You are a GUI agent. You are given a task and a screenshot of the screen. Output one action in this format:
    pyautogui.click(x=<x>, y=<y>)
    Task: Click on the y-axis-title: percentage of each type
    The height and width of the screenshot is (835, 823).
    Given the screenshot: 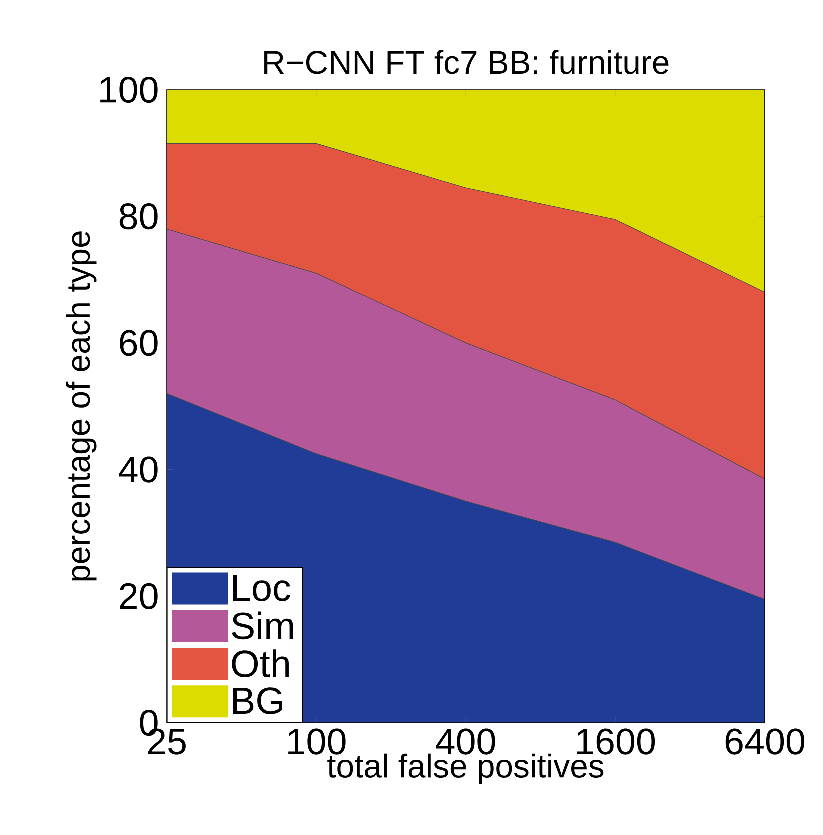 What is the action you would take?
    pyautogui.click(x=81, y=406)
    